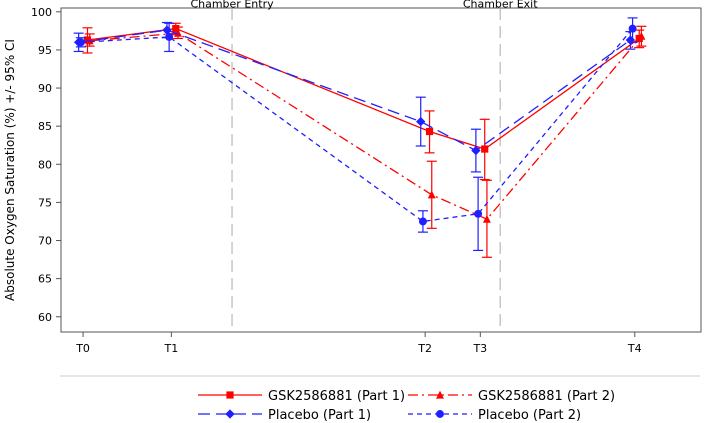 This screenshot has height=423, width=709. Describe the element at coordinates (170, 348) in the screenshot. I see `x-tick-label: T1` at that location.